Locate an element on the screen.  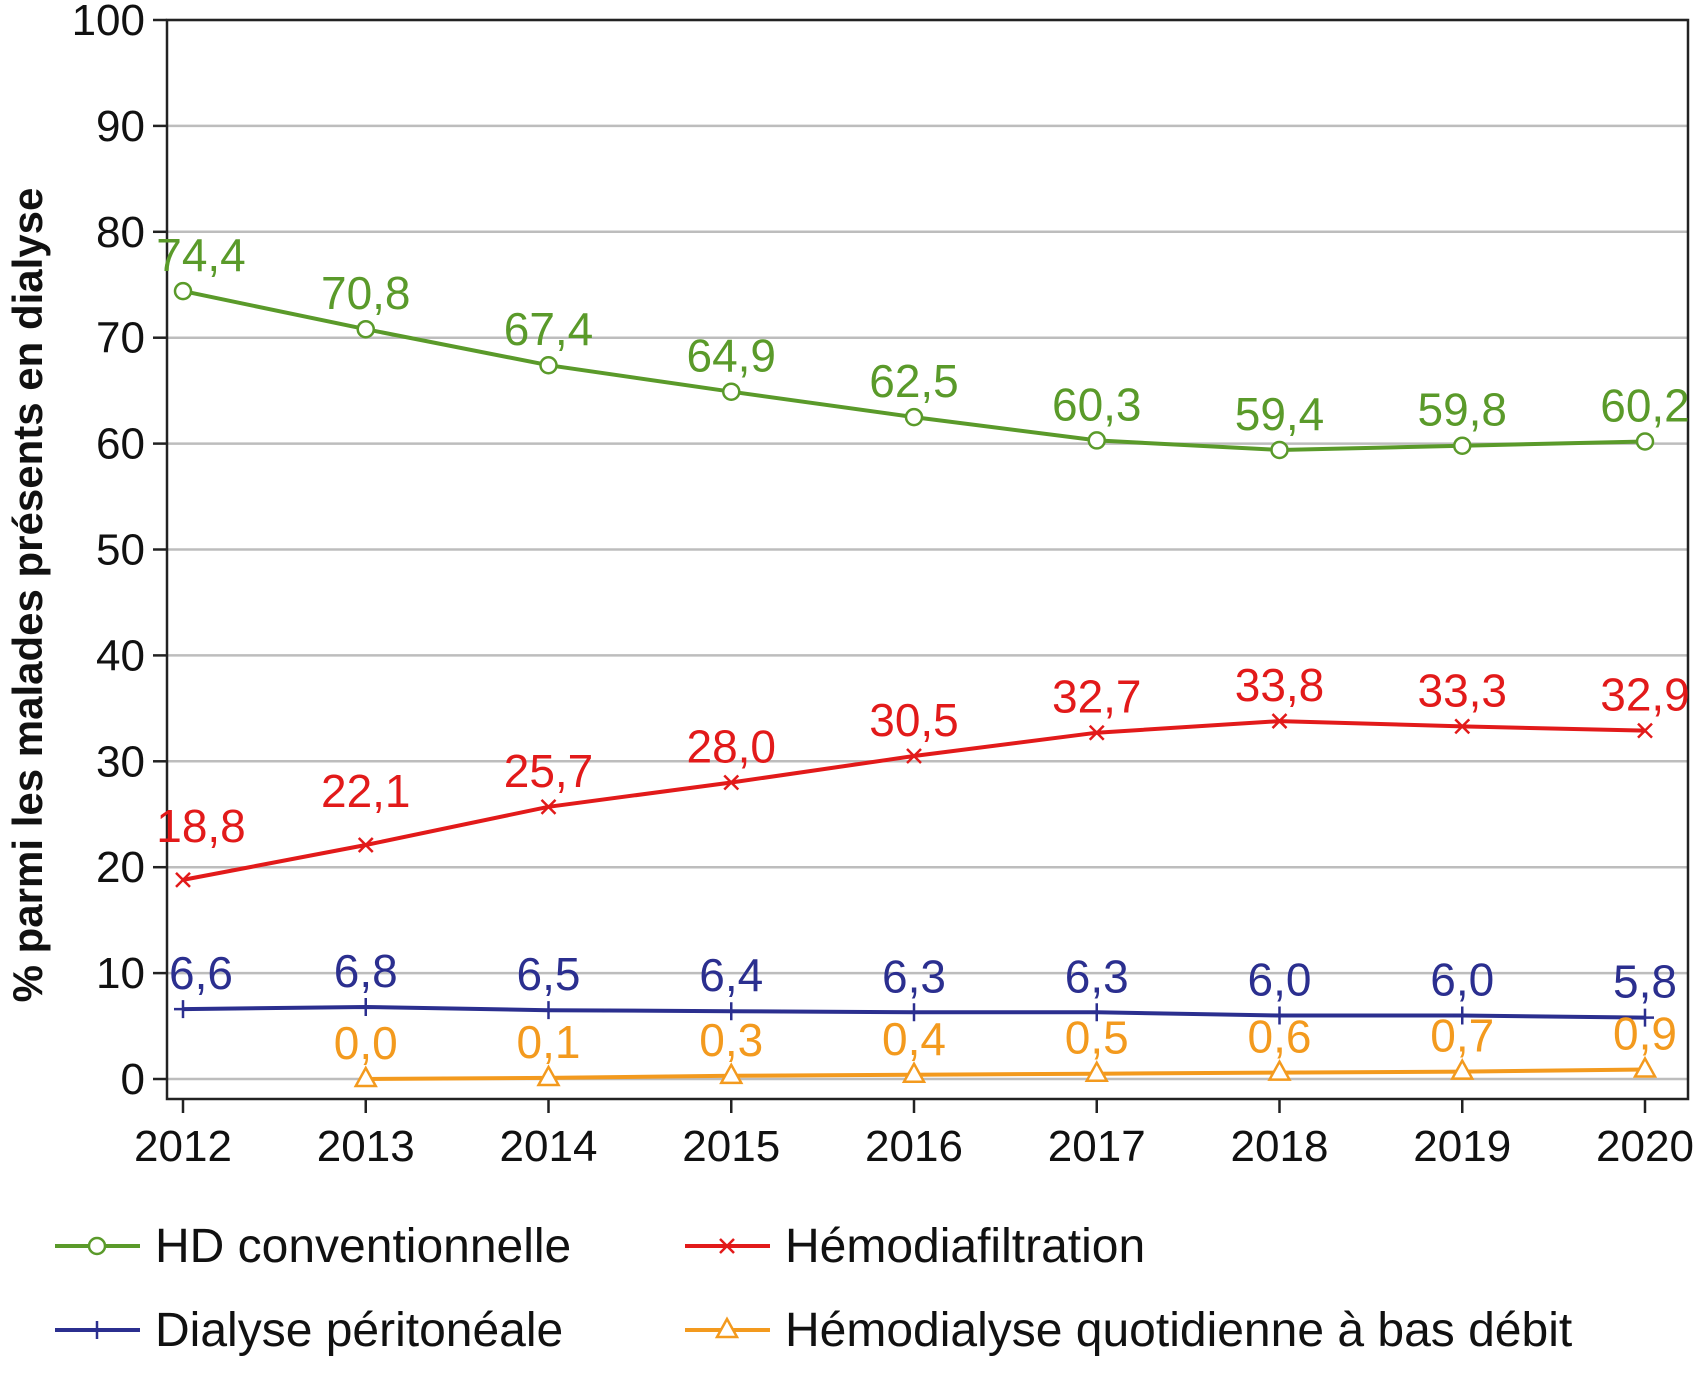
data-label: 33,3 is located at coordinates (1462, 690).